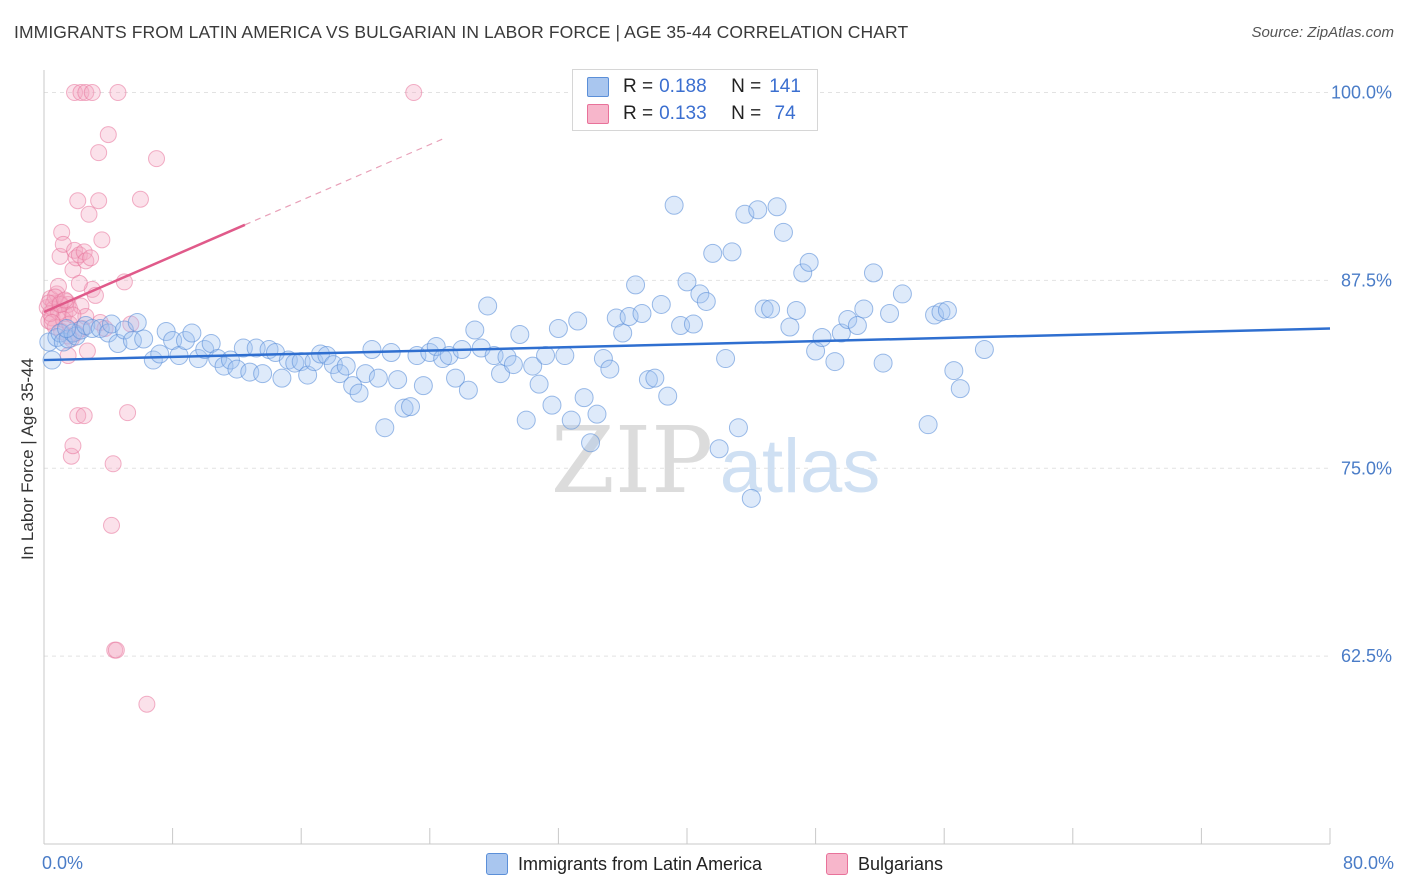  What do you see at coordinates (782, 113) in the screenshot?
I see `legend-n-value: 74` at bounding box center [782, 113].